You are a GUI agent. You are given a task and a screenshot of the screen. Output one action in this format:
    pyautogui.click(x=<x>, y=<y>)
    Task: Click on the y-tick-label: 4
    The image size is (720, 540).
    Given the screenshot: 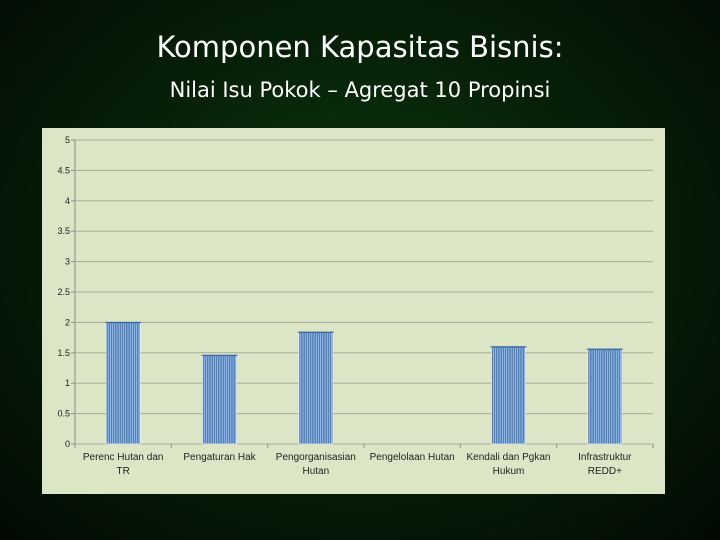 What is the action you would take?
    pyautogui.click(x=67, y=201)
    